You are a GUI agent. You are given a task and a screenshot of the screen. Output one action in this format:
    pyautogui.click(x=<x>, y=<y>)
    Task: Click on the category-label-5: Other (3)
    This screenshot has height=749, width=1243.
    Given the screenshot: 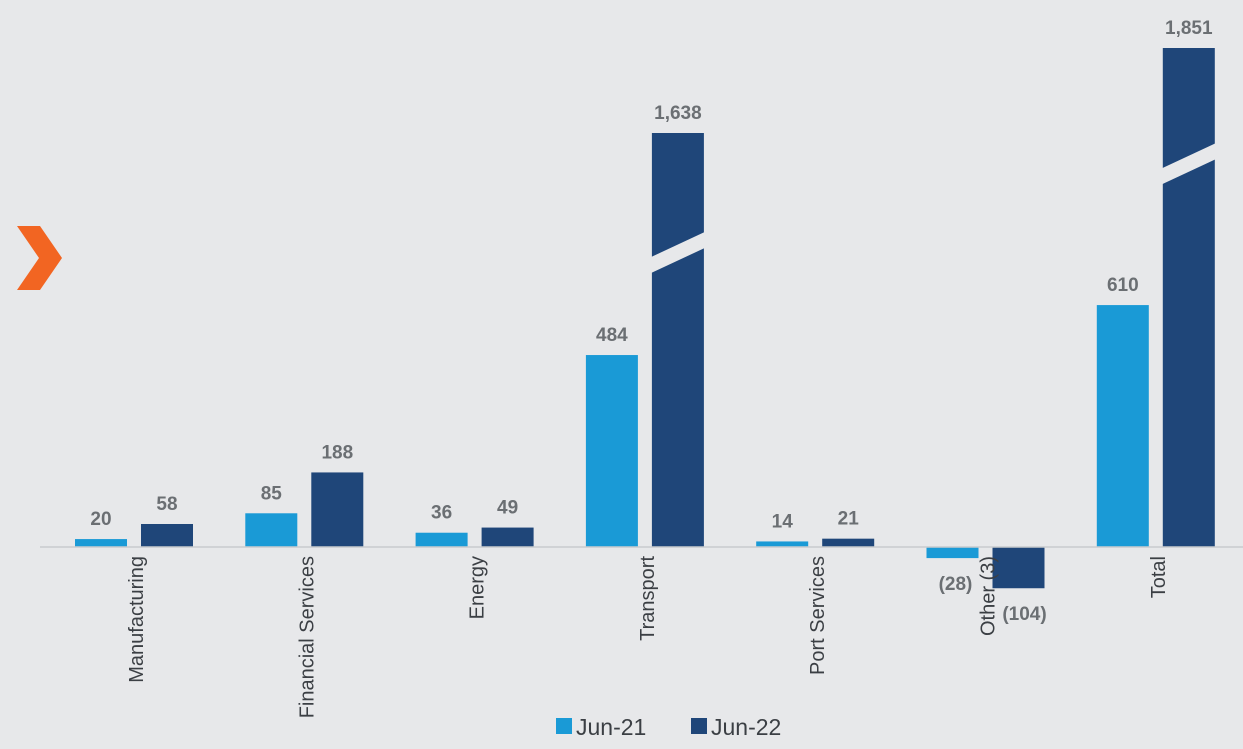 What is the action you would take?
    pyautogui.click(x=989, y=596)
    